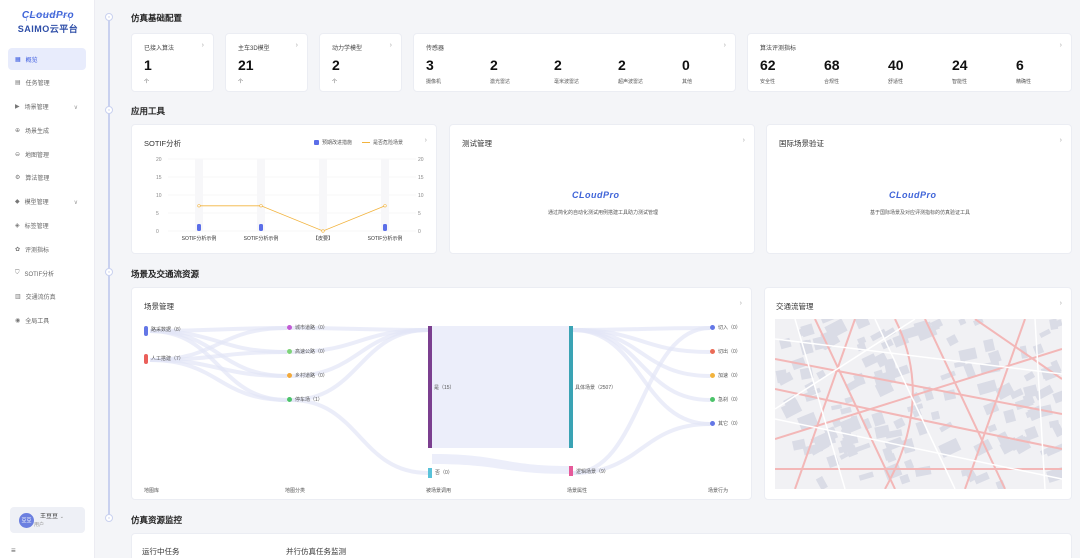 The height and width of the screenshot is (558, 1080). I want to click on sankey-node: 切出（0）, so click(725, 351).